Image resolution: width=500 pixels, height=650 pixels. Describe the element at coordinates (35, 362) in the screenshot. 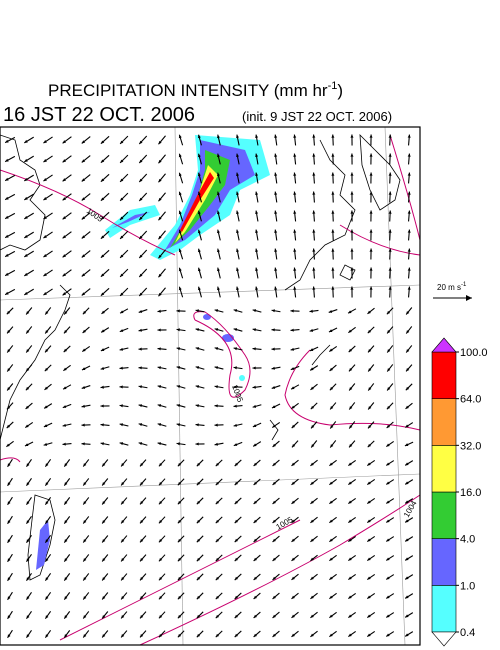

I see `coastline` at that location.